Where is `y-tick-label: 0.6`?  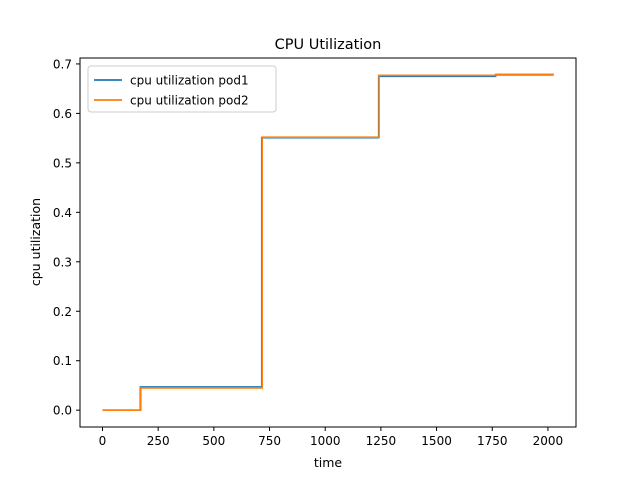 y-tick-label: 0.6 is located at coordinates (62, 114).